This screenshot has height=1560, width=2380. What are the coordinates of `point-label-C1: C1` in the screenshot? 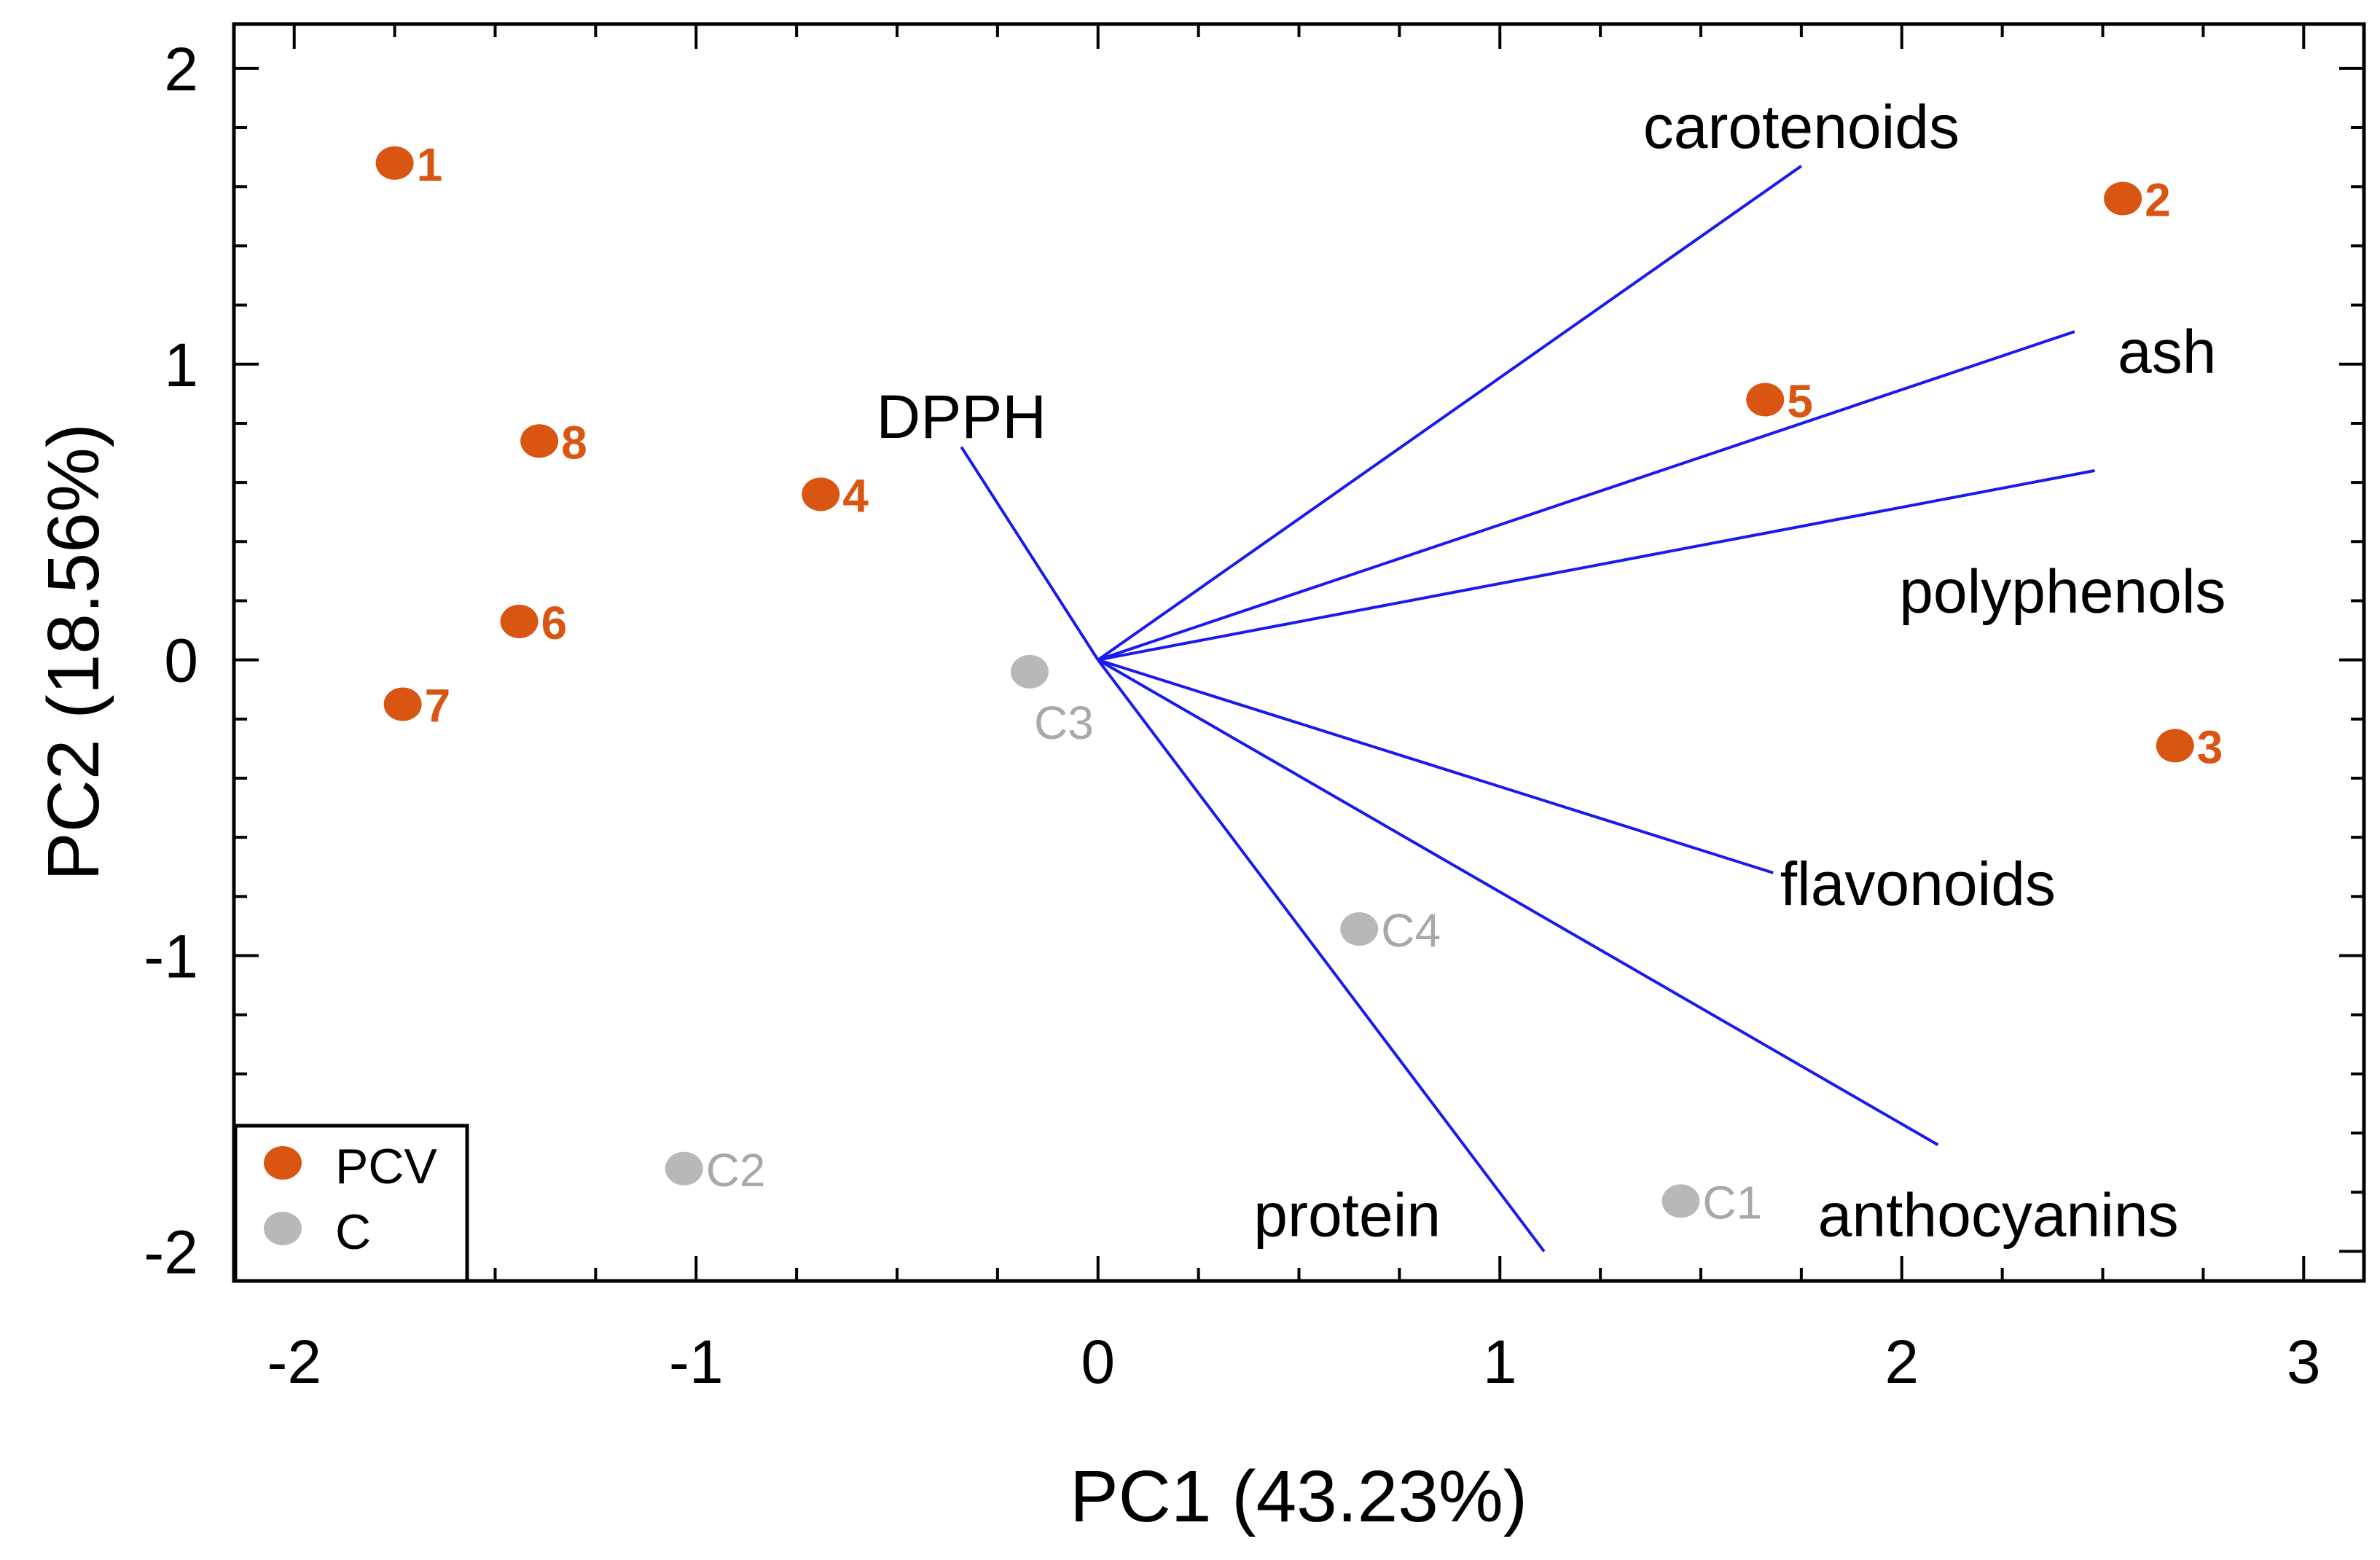 It's located at (1732, 1202).